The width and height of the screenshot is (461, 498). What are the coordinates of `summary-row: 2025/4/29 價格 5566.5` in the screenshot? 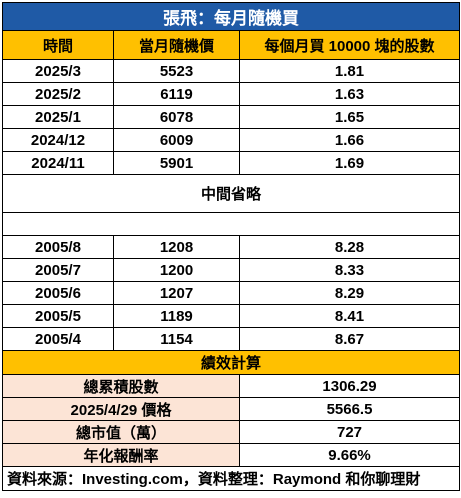 It's located at (231, 409).